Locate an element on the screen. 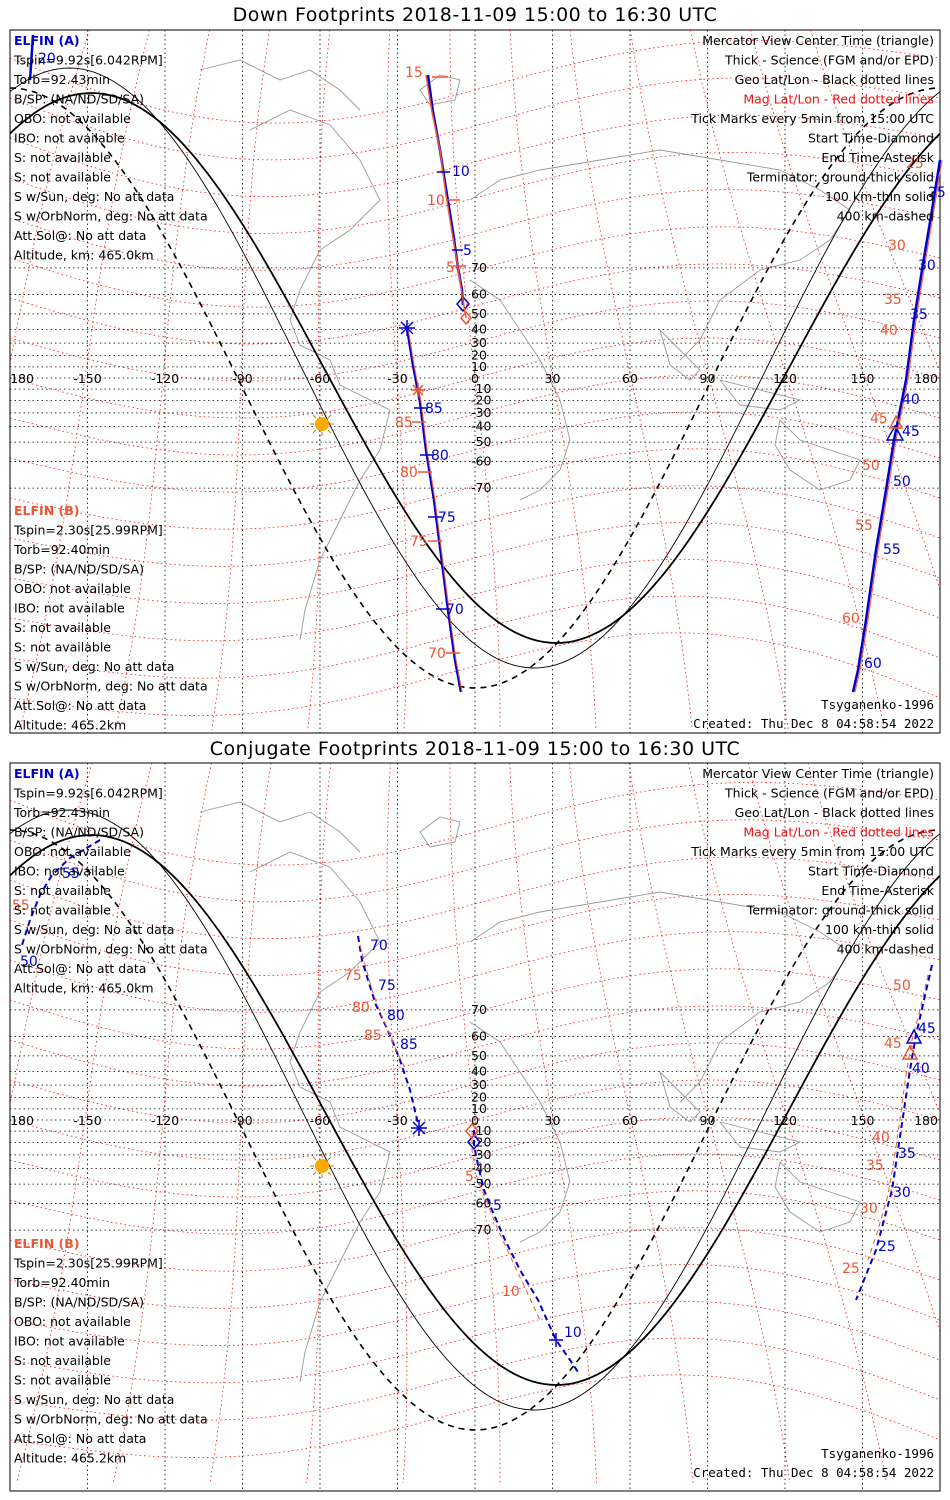  info-line: Torb=92.43min is located at coordinates (61, 79).